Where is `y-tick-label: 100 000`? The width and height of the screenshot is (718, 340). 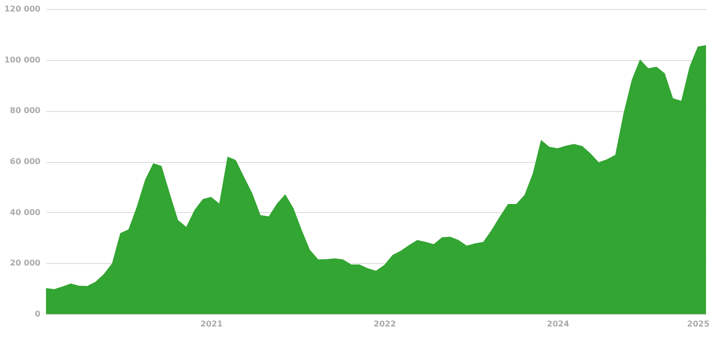
y-tick-label: 100 000 is located at coordinates (22, 59).